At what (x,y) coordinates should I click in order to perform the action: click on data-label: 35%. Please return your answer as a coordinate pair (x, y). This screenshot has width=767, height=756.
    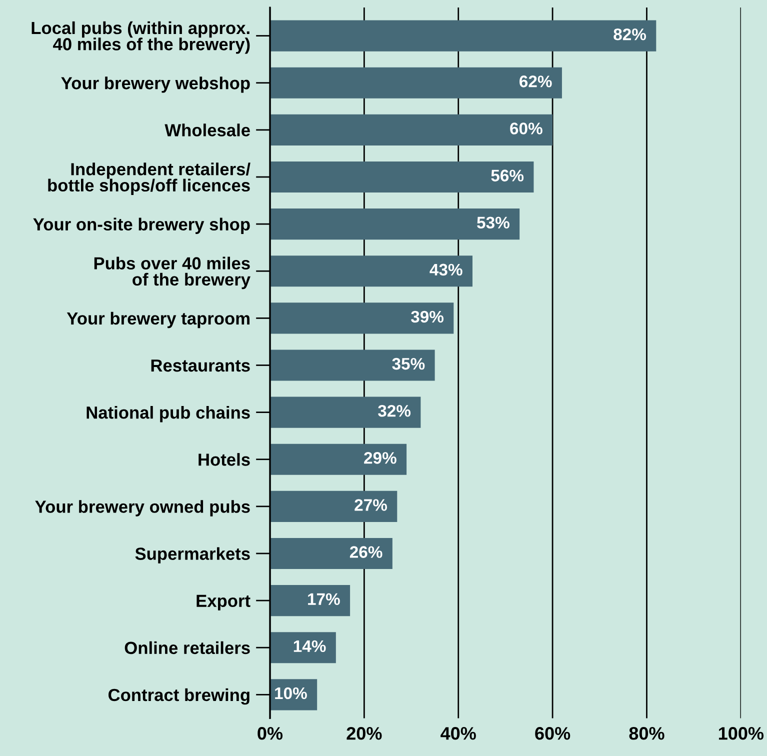
    Looking at the image, I should click on (408, 364).